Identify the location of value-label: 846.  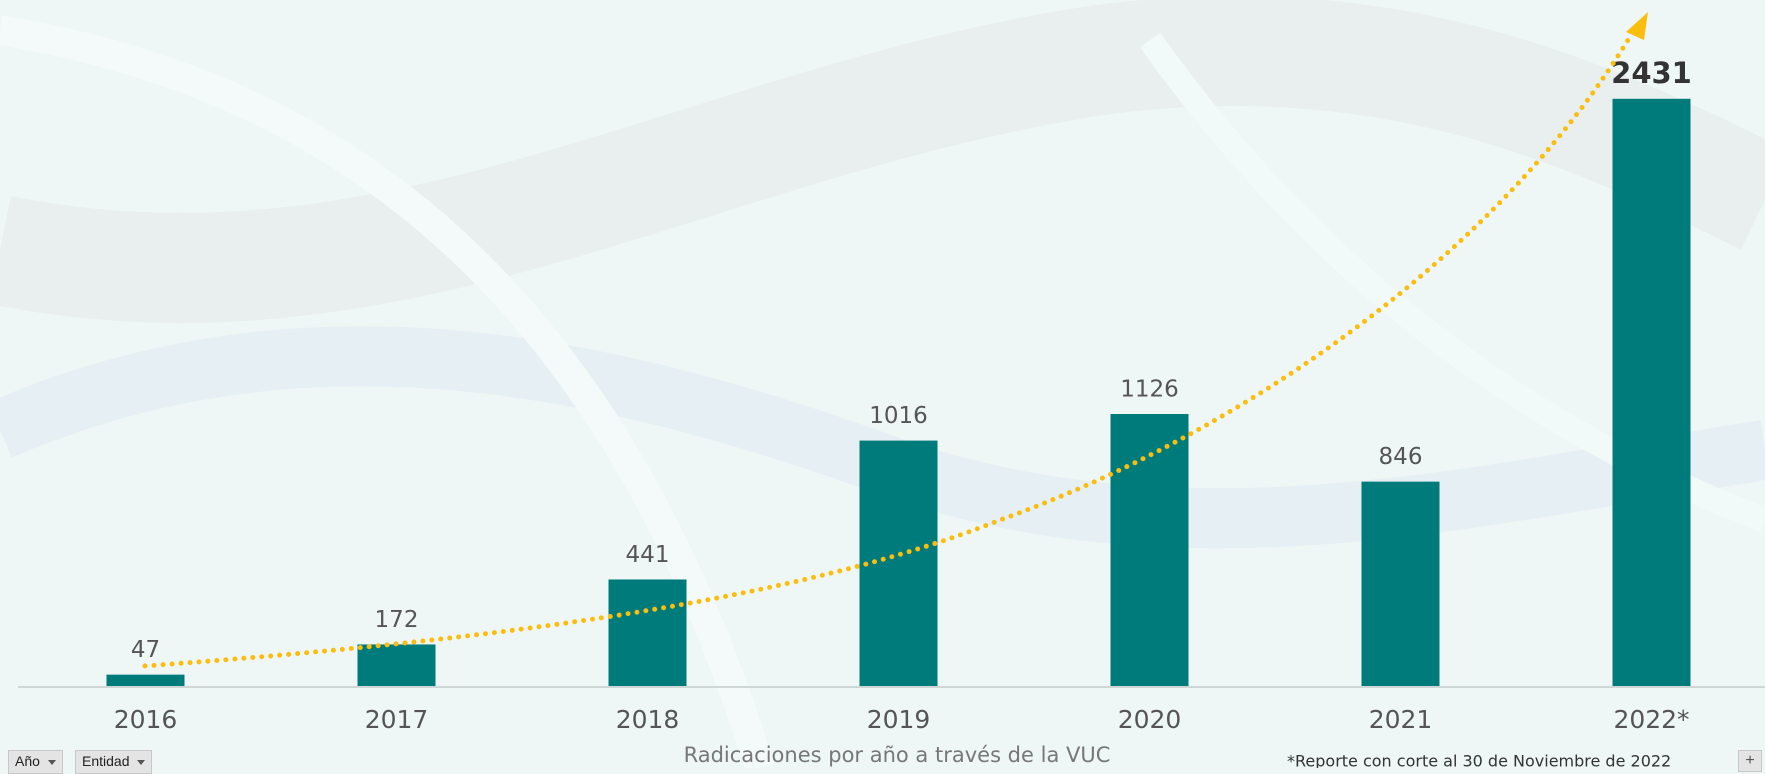
(1401, 457).